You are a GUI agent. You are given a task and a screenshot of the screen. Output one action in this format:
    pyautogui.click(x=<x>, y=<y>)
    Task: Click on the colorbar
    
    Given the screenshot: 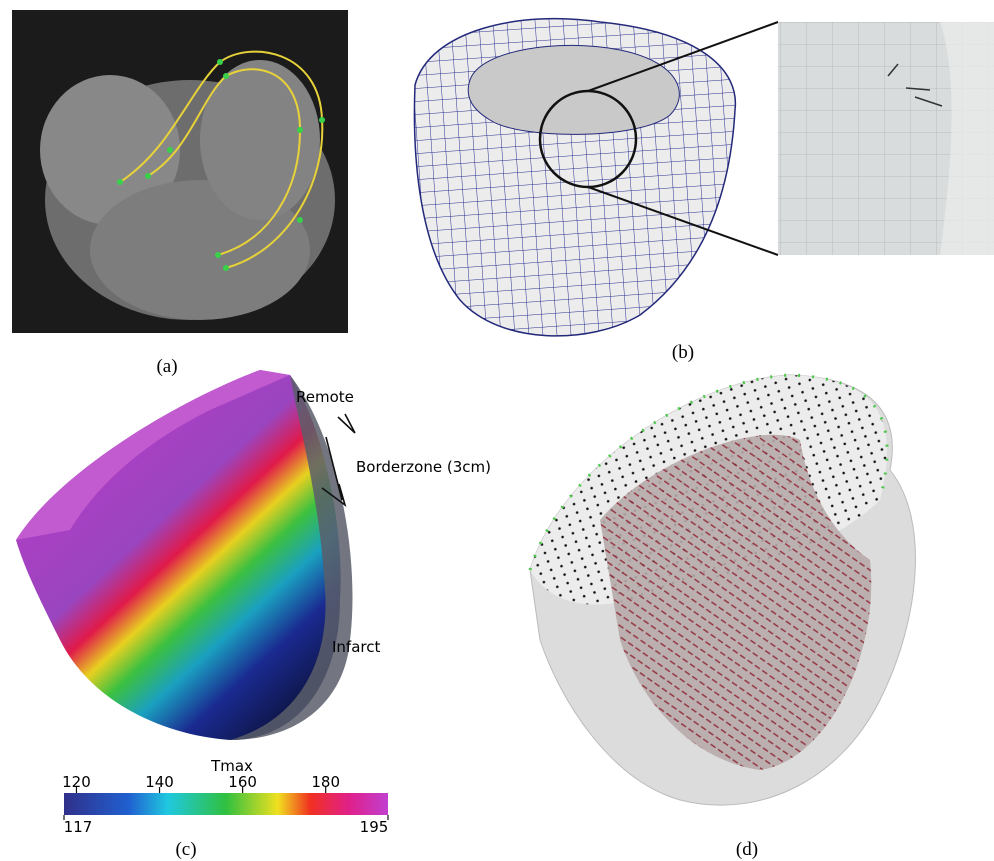 What is the action you would take?
    pyautogui.click(x=226, y=804)
    